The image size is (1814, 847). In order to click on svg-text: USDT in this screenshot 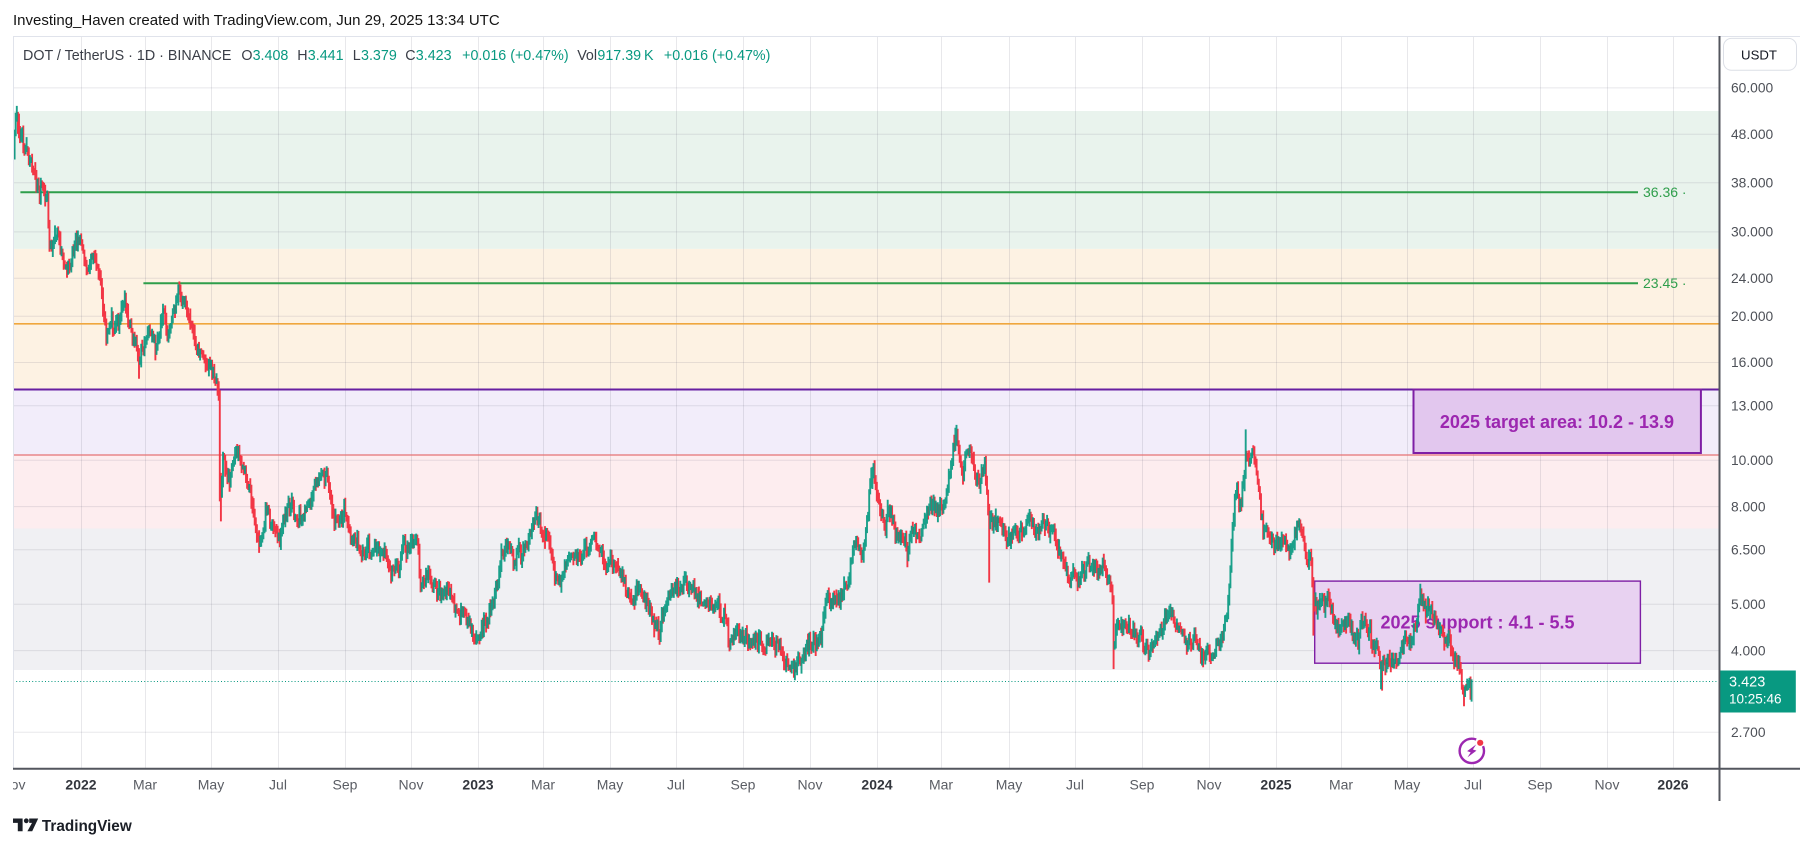, I will do `click(1759, 55)`.